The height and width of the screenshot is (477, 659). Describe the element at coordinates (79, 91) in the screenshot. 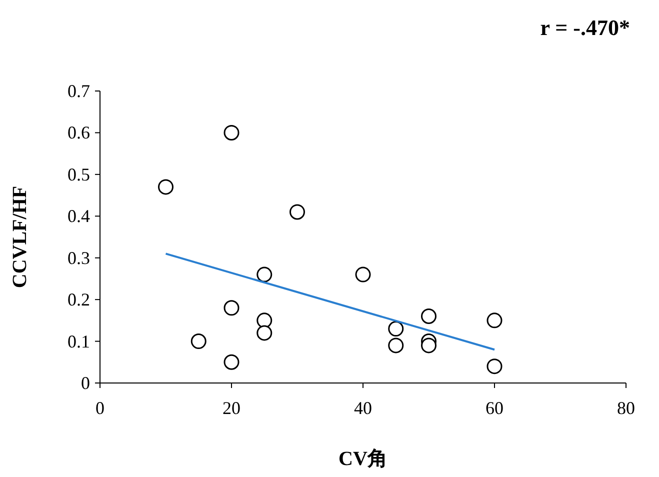

I see `y-tick-label: 0.7` at that location.